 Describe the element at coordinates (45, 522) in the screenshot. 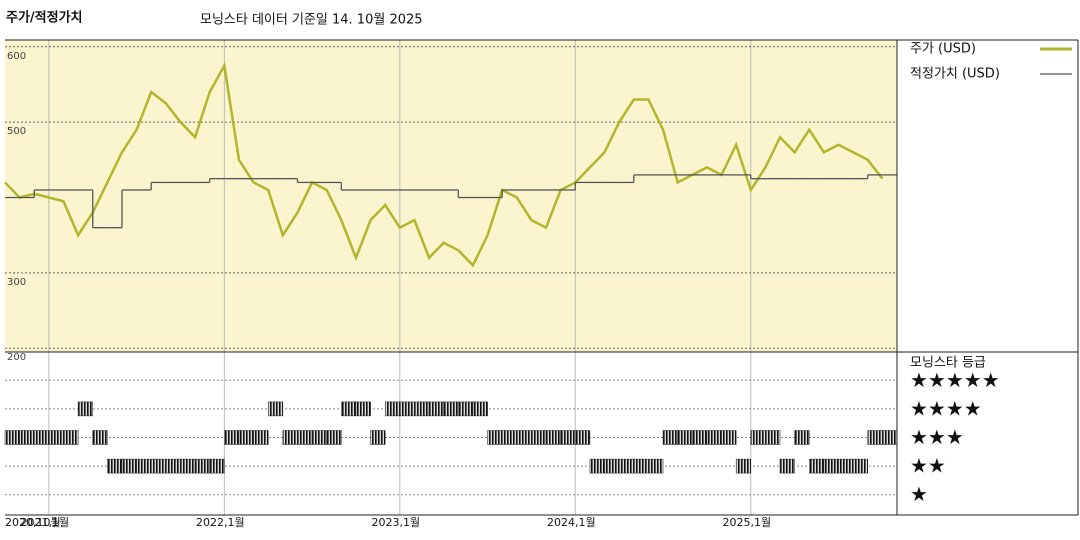

I see `x-tick-label: 2021,1월` at that location.